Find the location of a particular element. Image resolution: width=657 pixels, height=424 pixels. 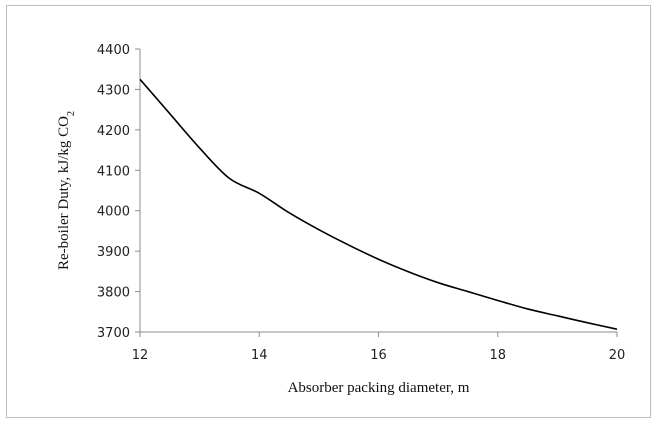

x-axis-ticks: 12 14 16 18 20 is located at coordinates (379, 347).